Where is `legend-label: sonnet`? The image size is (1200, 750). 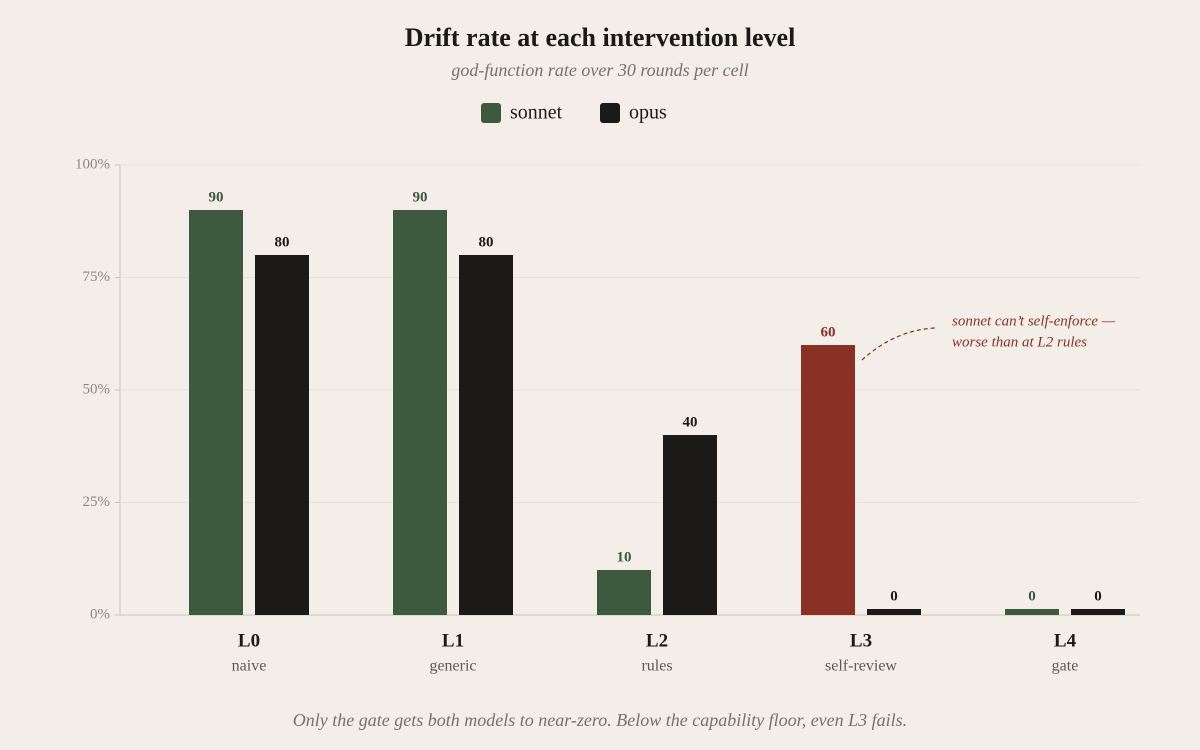
legend-label: sonnet is located at coordinates (536, 113).